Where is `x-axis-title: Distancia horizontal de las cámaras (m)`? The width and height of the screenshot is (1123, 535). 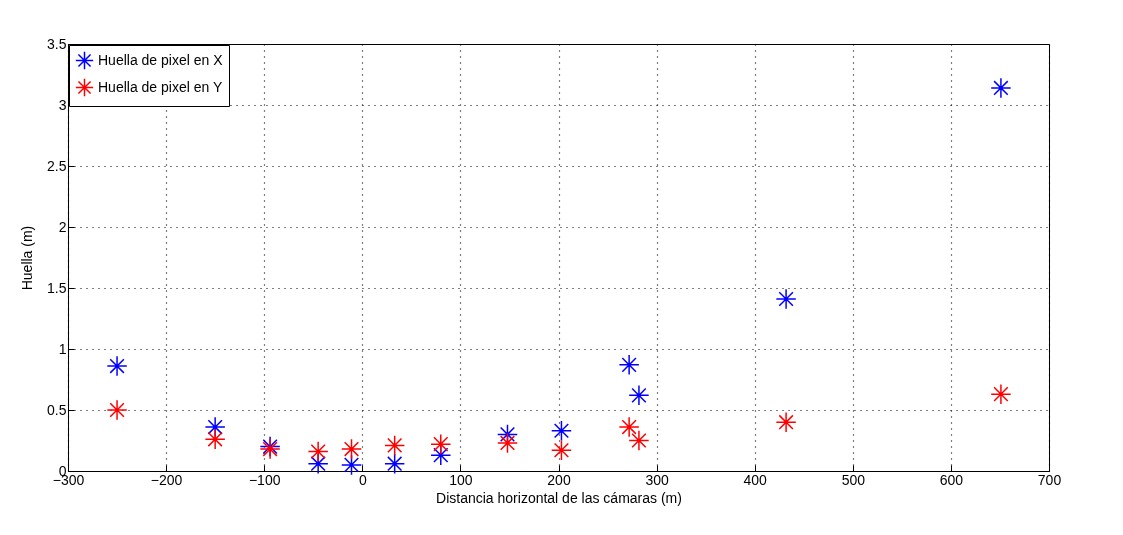 x-axis-title: Distancia horizontal de las cámaras (m) is located at coordinates (559, 497).